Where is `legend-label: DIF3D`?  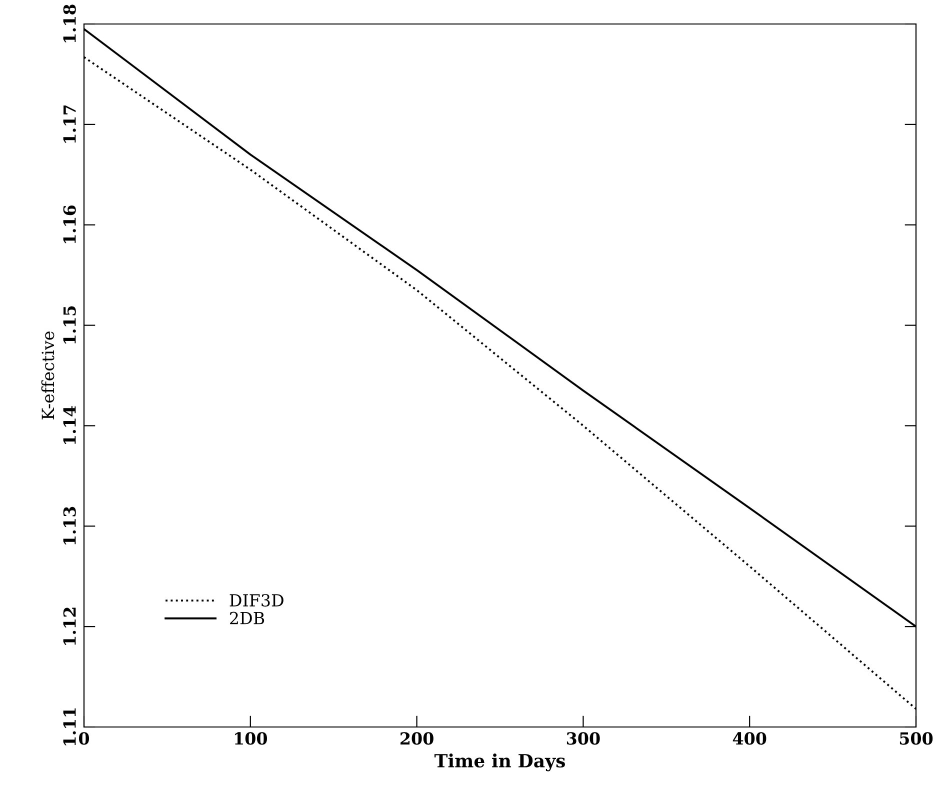 legend-label: DIF3D is located at coordinates (257, 600).